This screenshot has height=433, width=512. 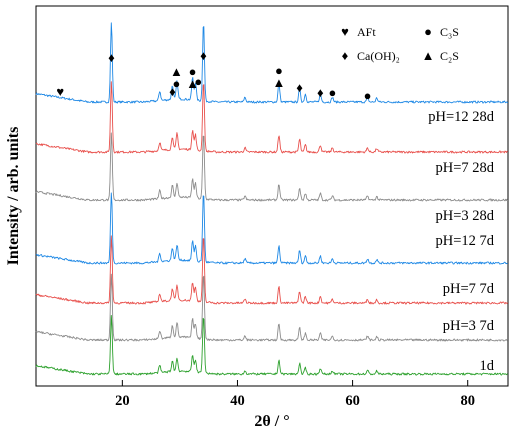 What do you see at coordinates (464, 216) in the screenshot?
I see `trace-label-3: pH=3 28d` at bounding box center [464, 216].